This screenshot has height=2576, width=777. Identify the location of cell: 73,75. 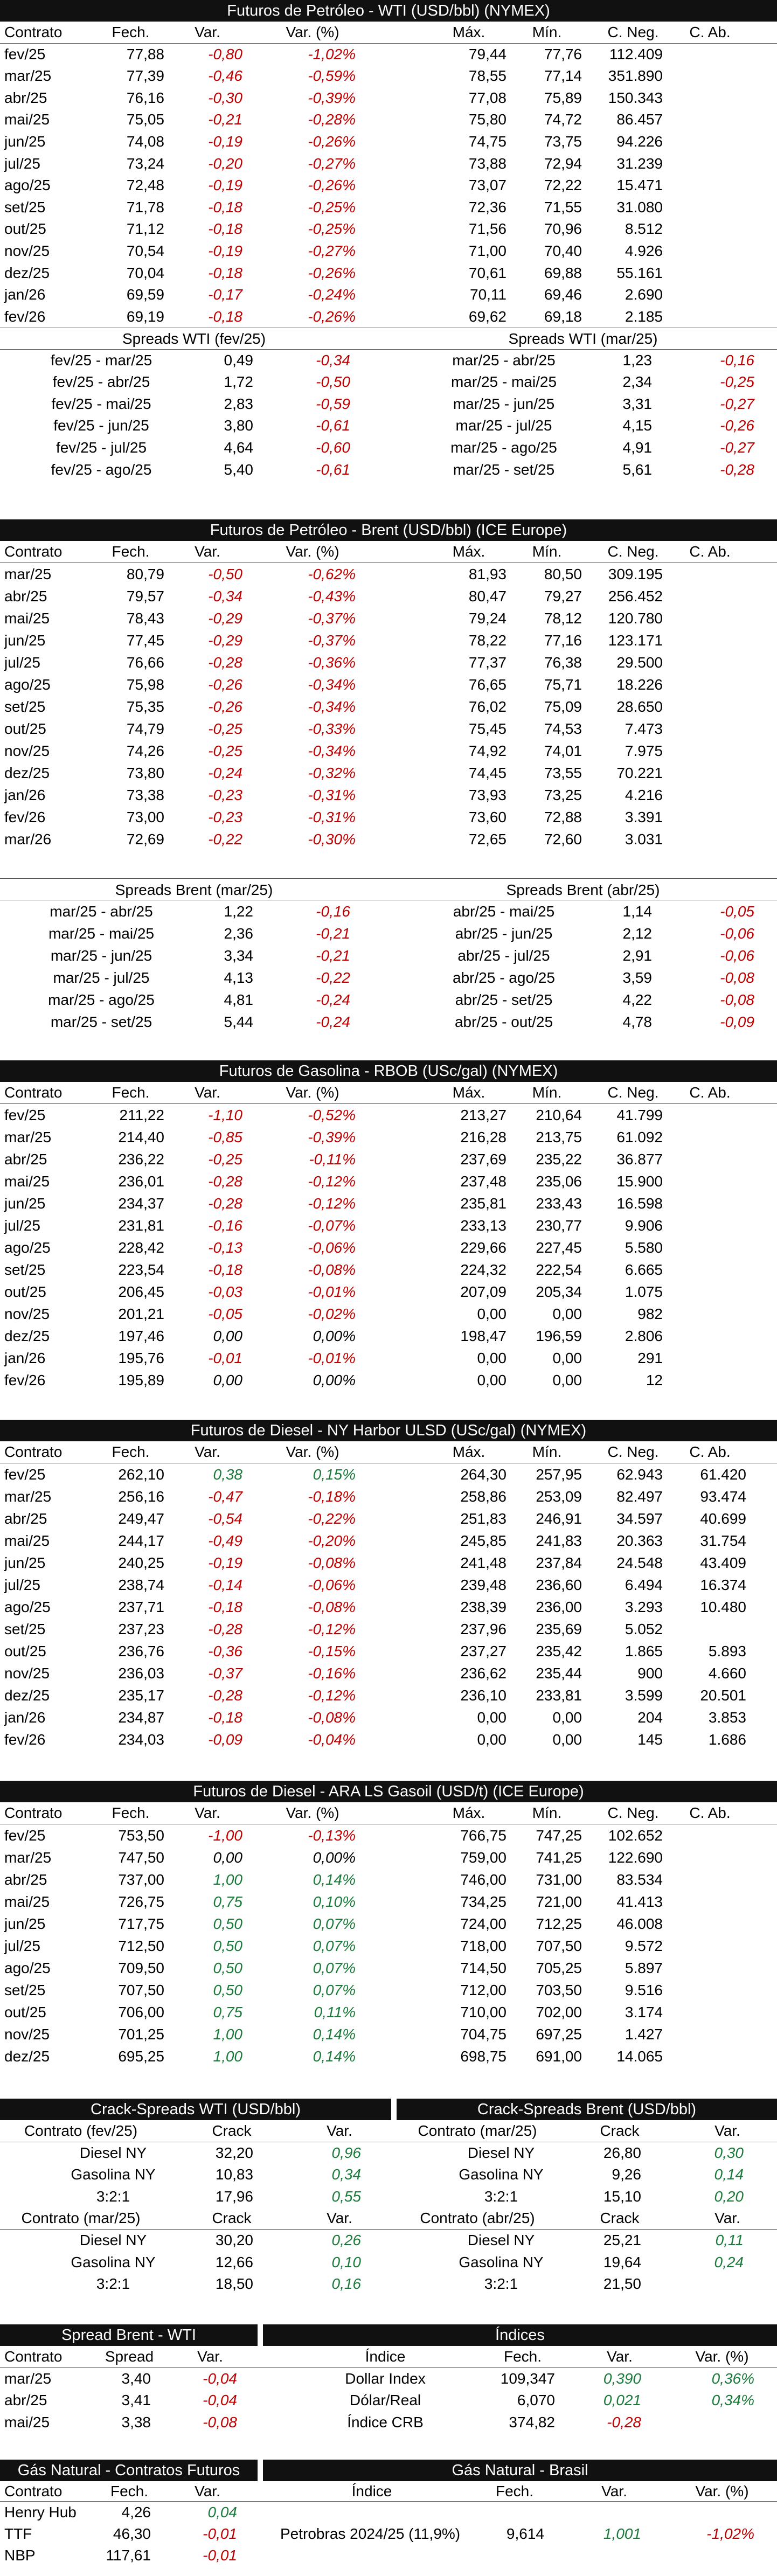
(563, 142).